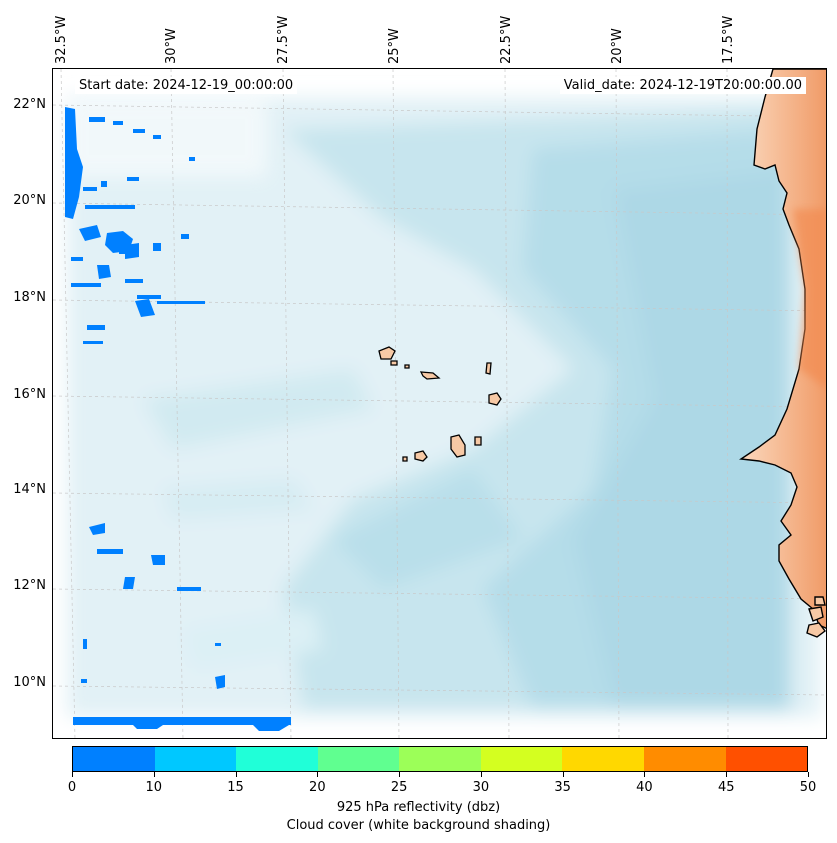 Image resolution: width=837 pixels, height=843 pixels. Describe the element at coordinates (72, 787) in the screenshot. I see `colorbar-tick-label: 0` at that location.